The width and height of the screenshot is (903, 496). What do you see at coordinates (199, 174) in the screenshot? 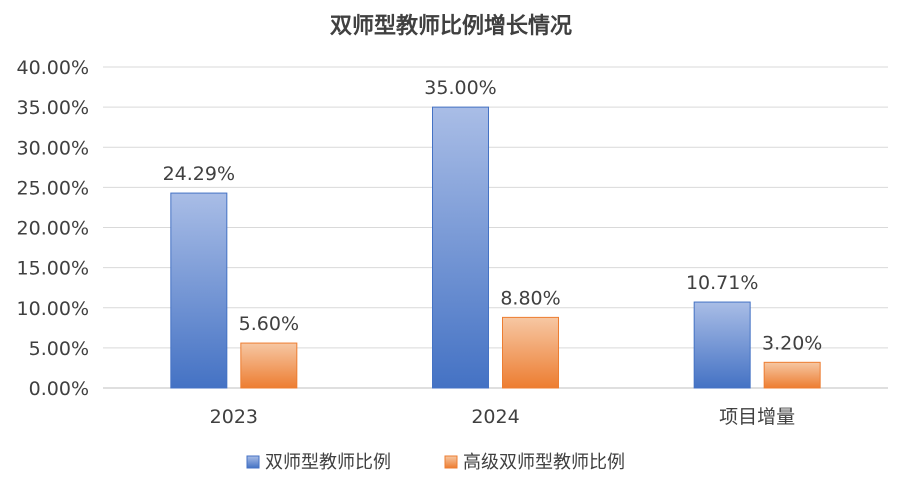
I see `data-label: 24.29%` at bounding box center [199, 174].